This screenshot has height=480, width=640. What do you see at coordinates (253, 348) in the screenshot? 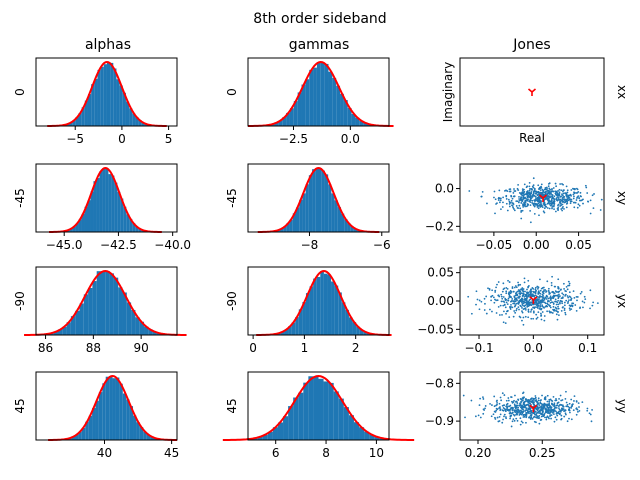
I see `x-tick-label: 0` at bounding box center [253, 348].